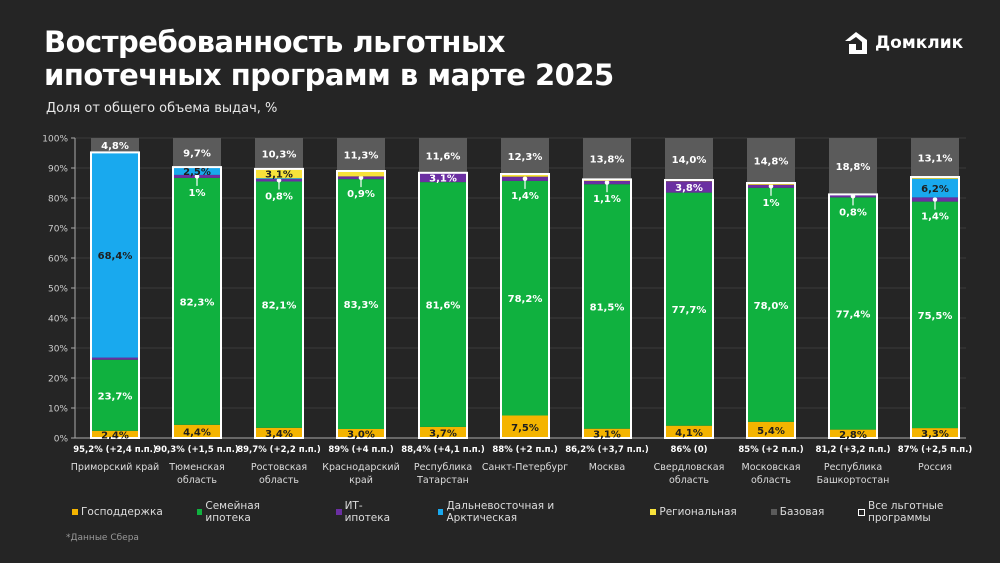 The height and width of the screenshot is (563, 1000). I want to click on category-label: Татарстан, so click(442, 480).